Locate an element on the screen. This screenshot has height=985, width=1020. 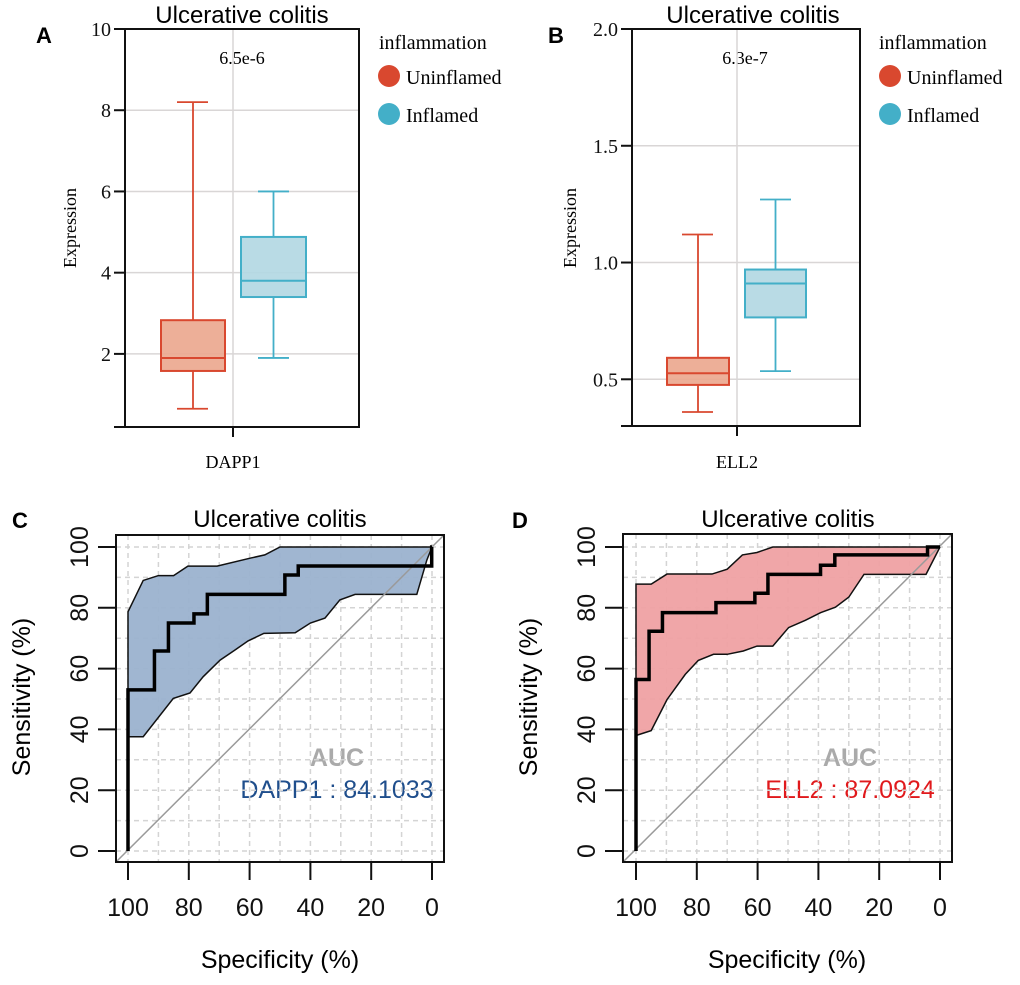
x-category-label: ELL2 is located at coordinates (737, 462).